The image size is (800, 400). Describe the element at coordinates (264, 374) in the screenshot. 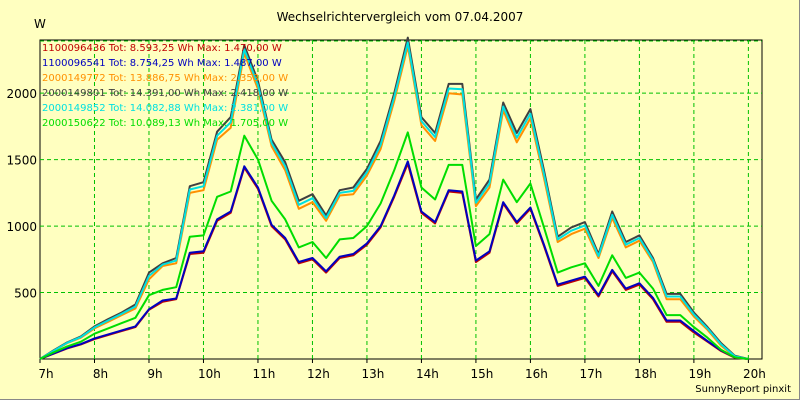

I see `x-tick-label: 11h` at that location.